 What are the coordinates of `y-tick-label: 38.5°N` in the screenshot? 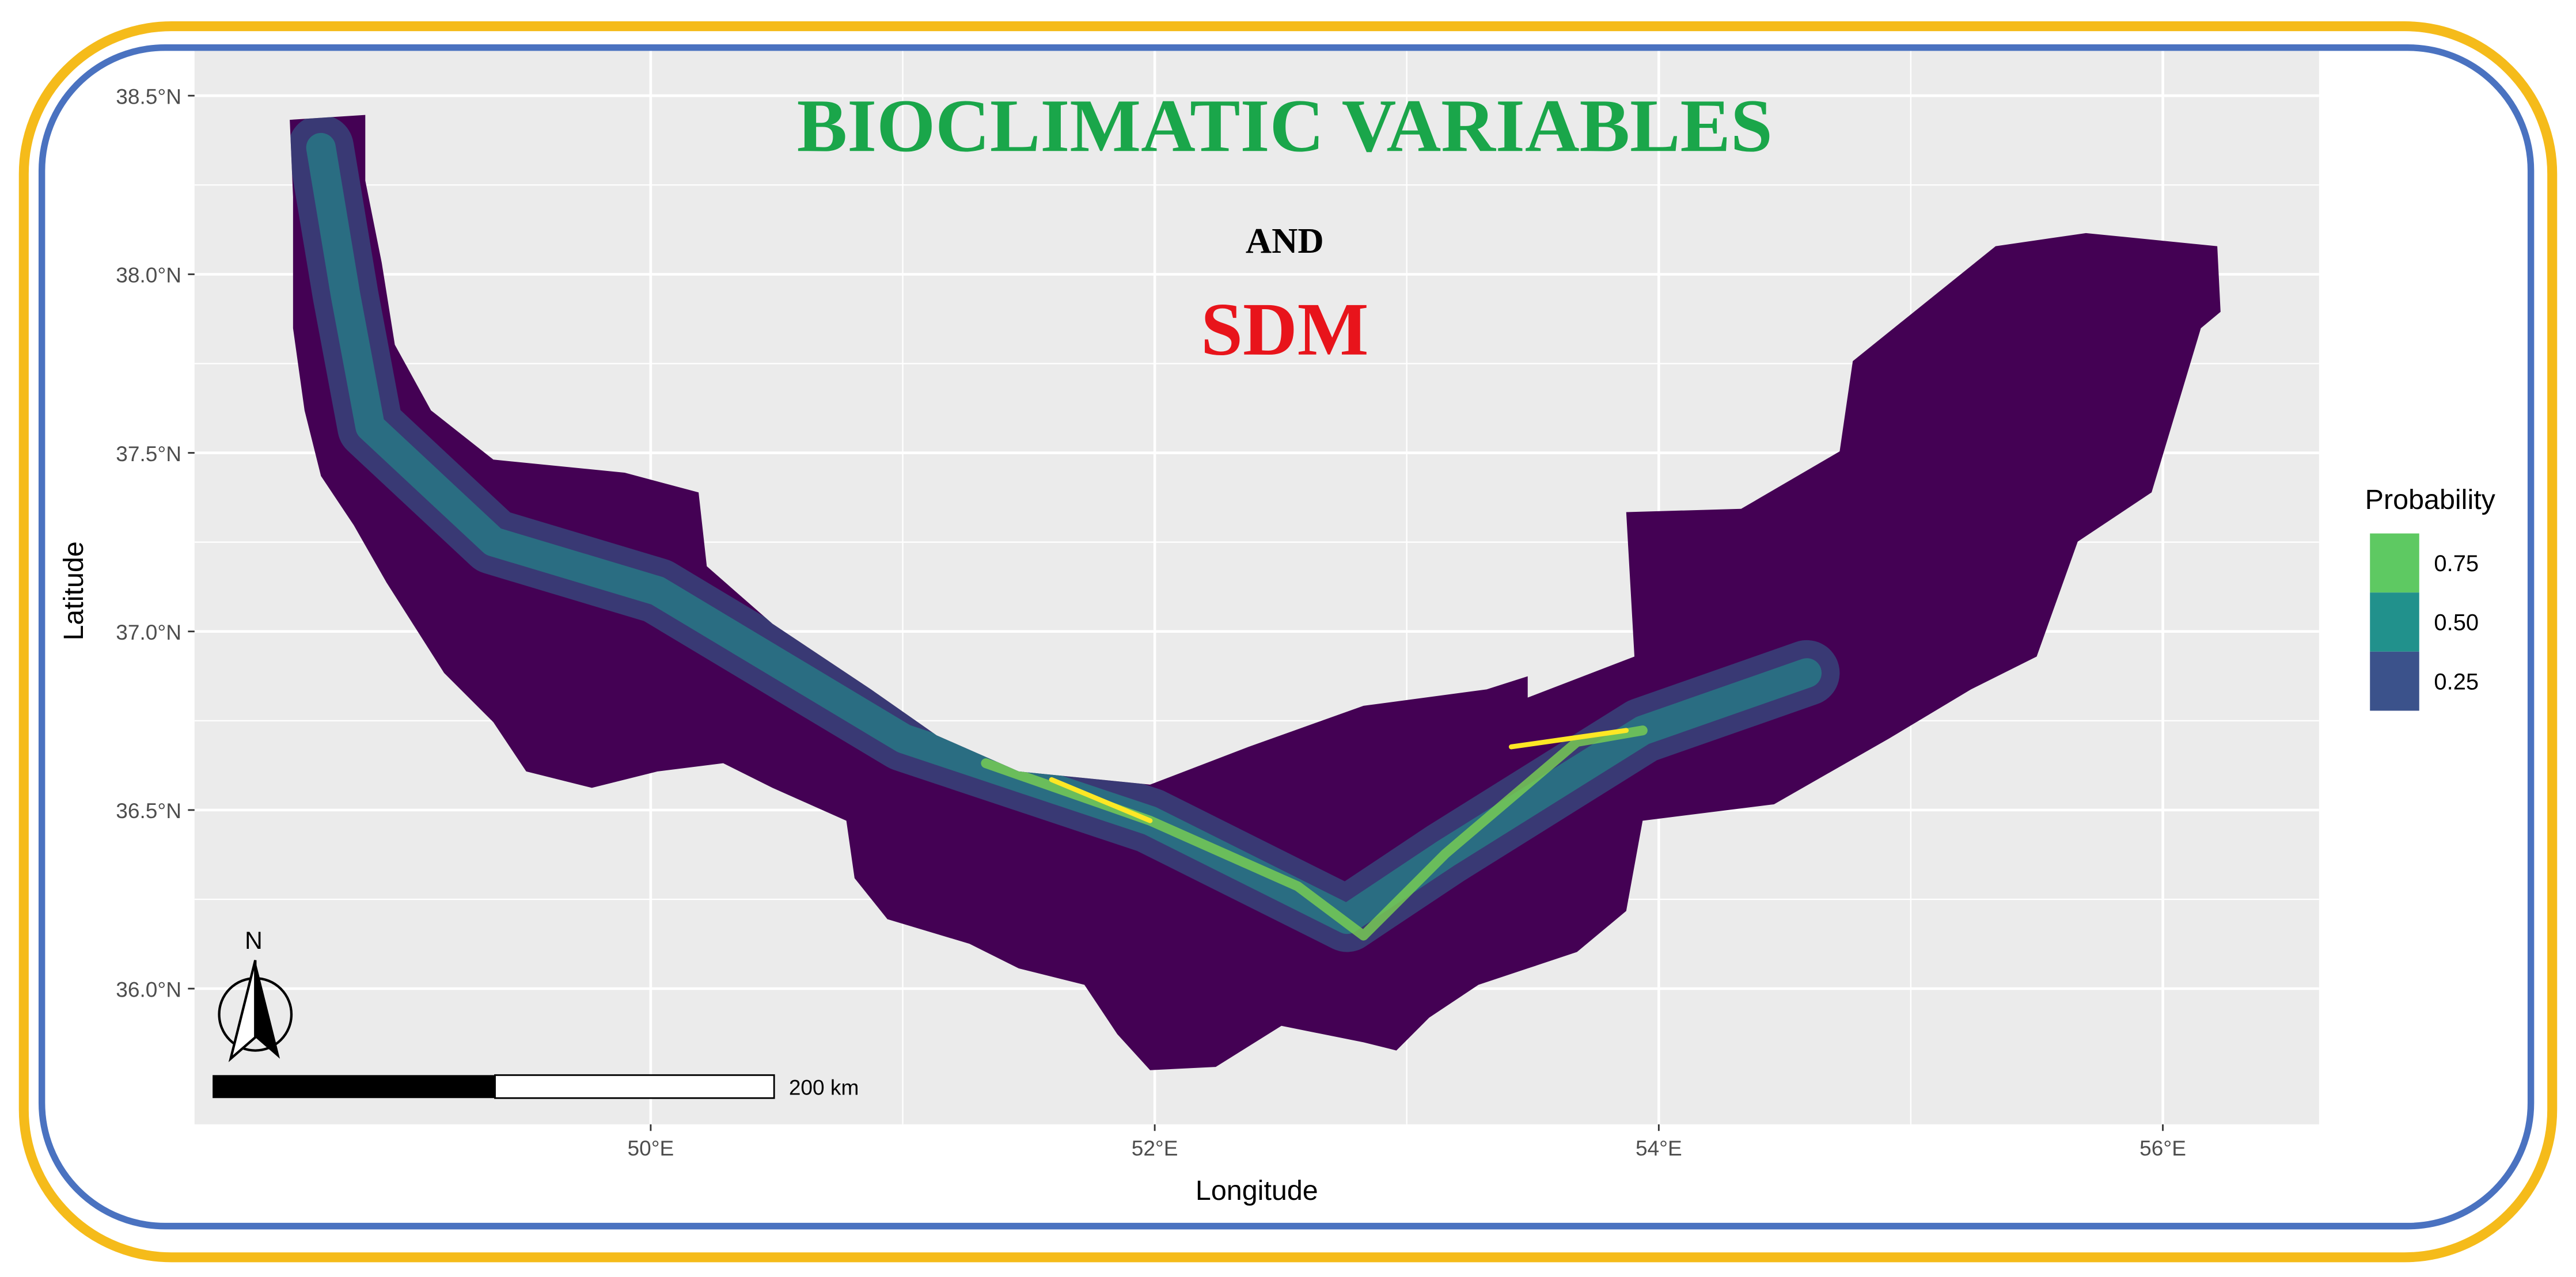 It's located at (148, 96).